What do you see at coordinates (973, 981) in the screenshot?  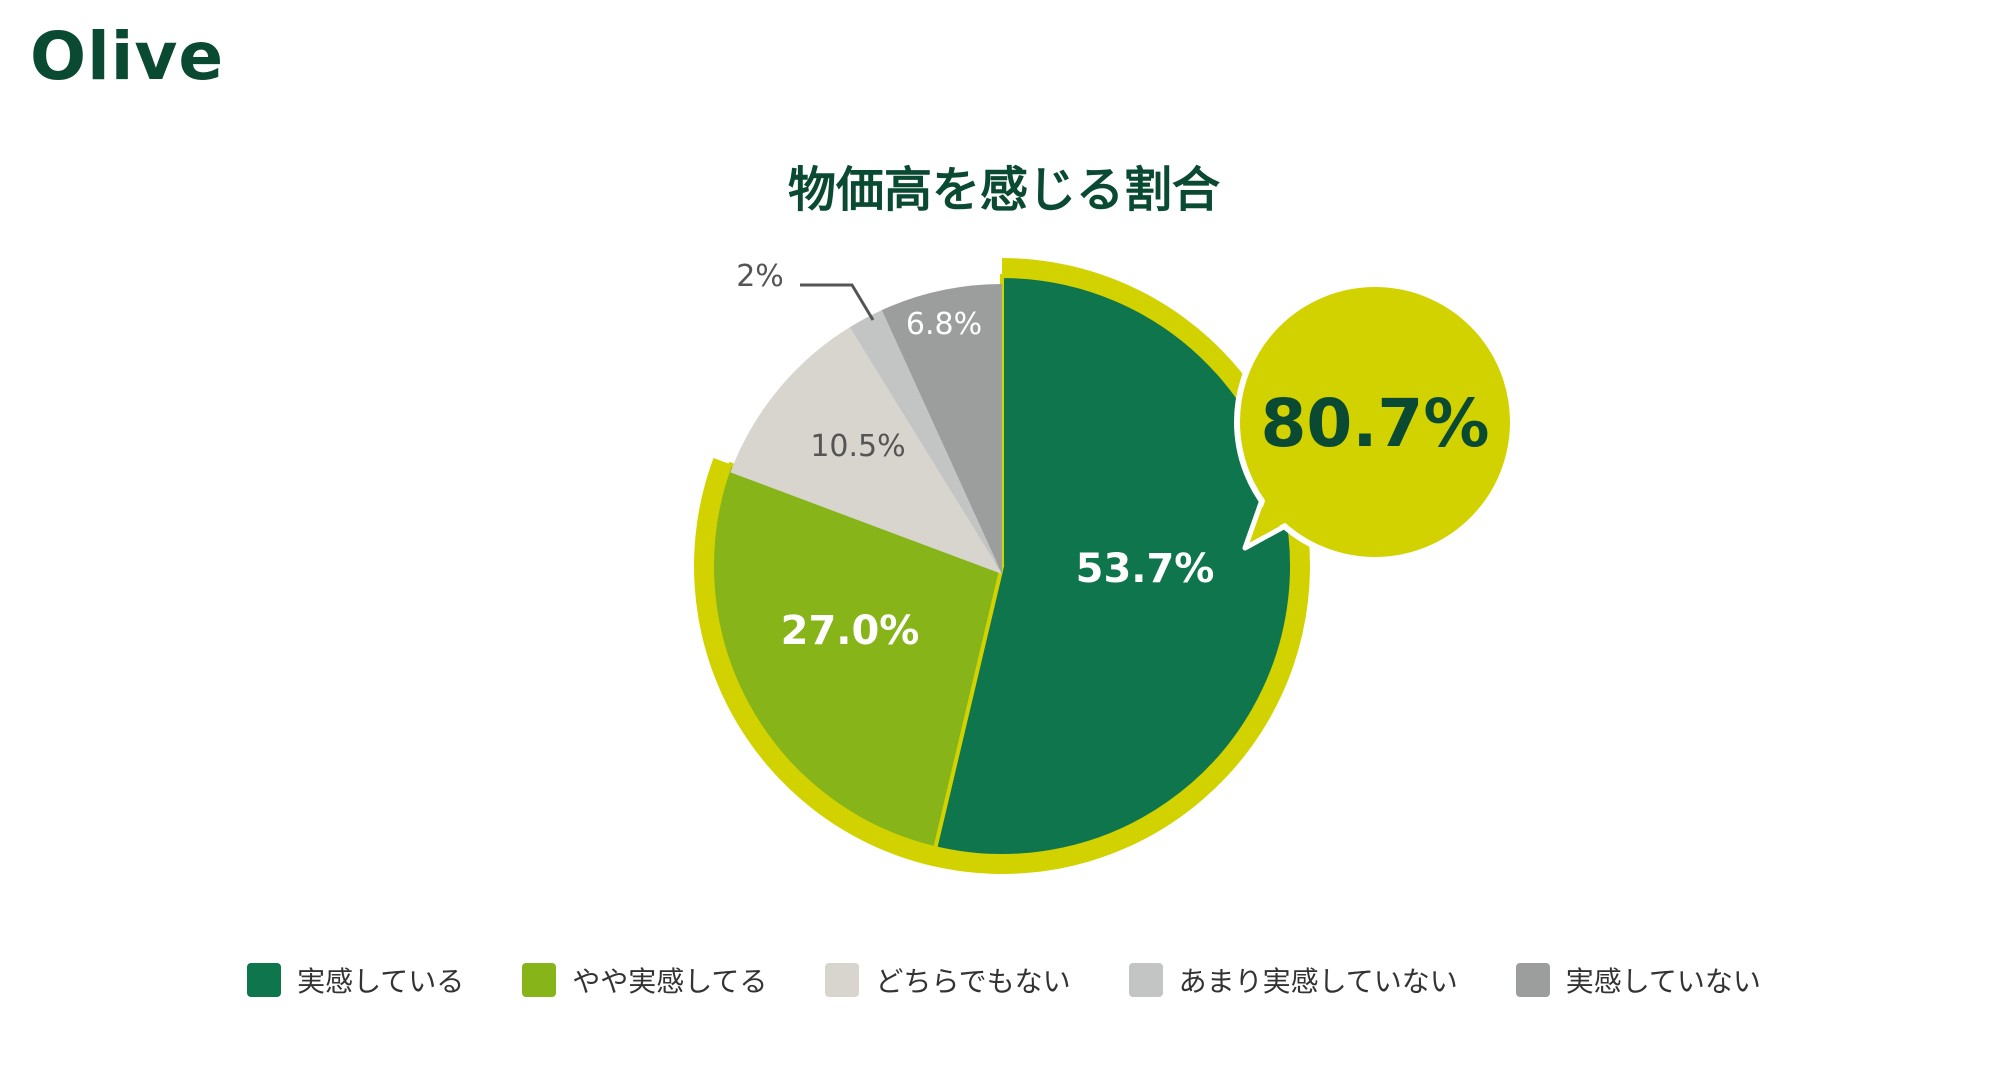 I see `legend-label: どちらでもない` at bounding box center [973, 981].